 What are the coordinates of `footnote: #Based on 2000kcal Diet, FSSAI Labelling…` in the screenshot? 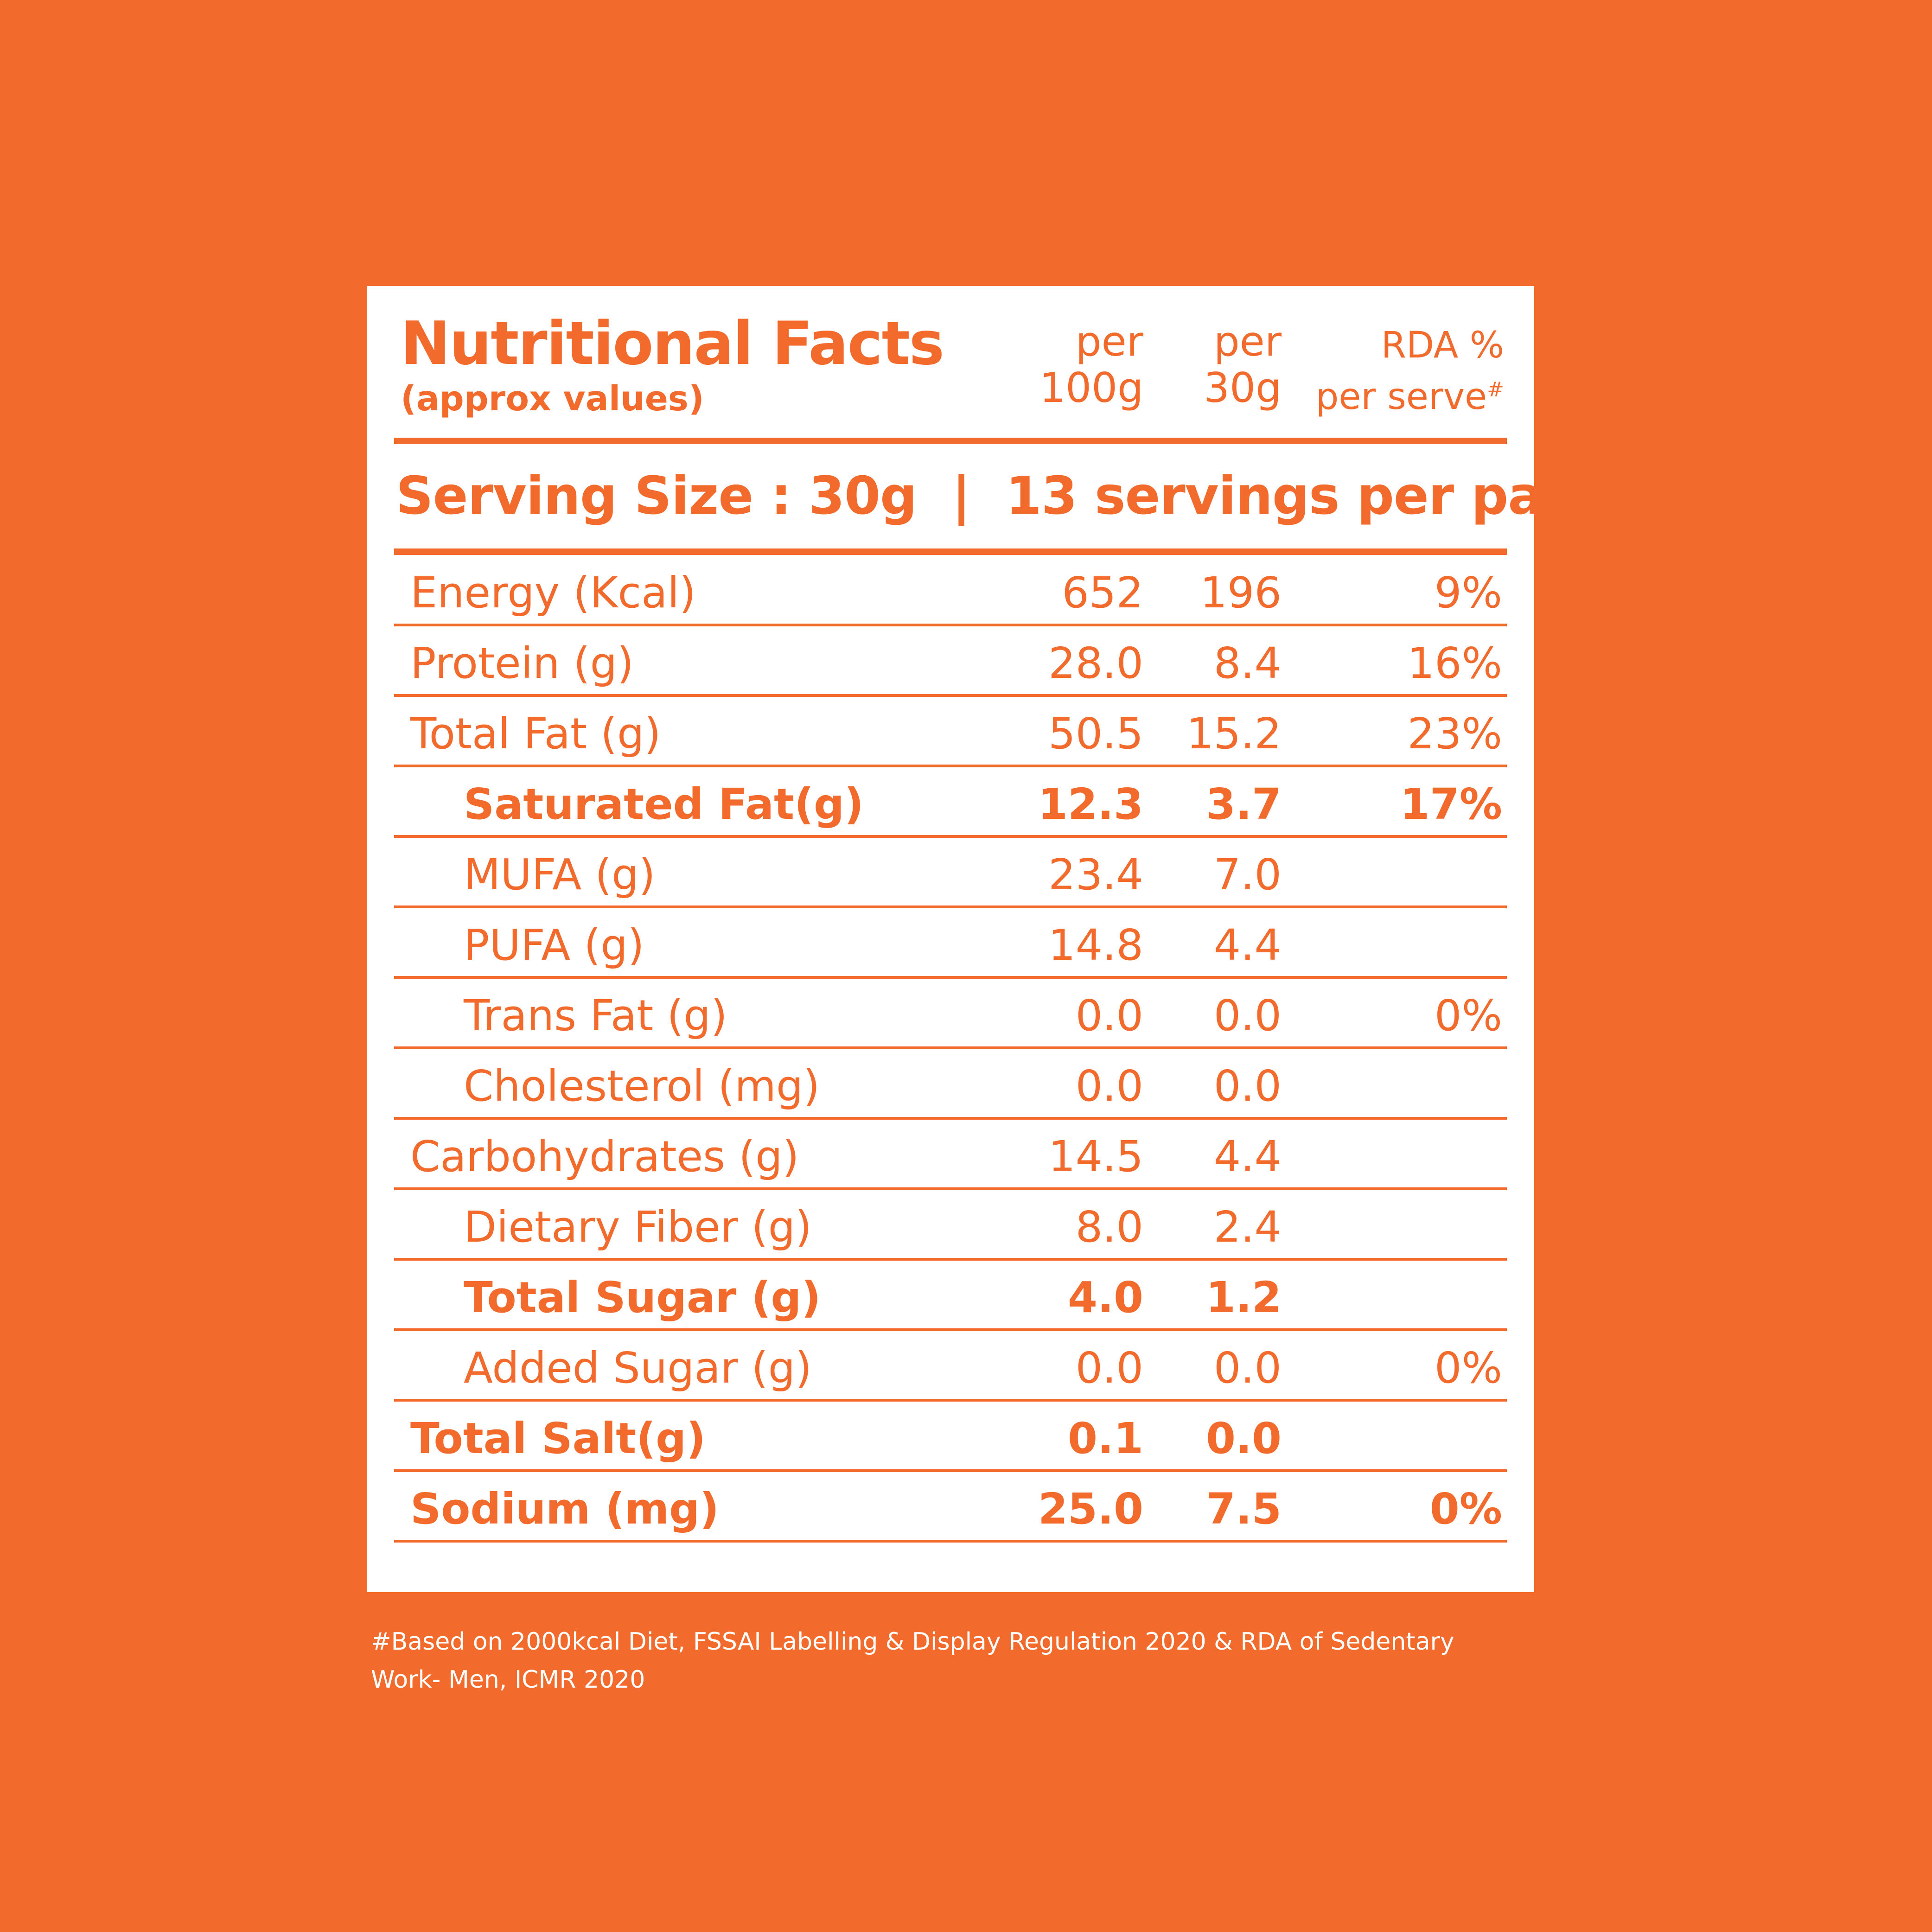 It's located at (950, 1661).